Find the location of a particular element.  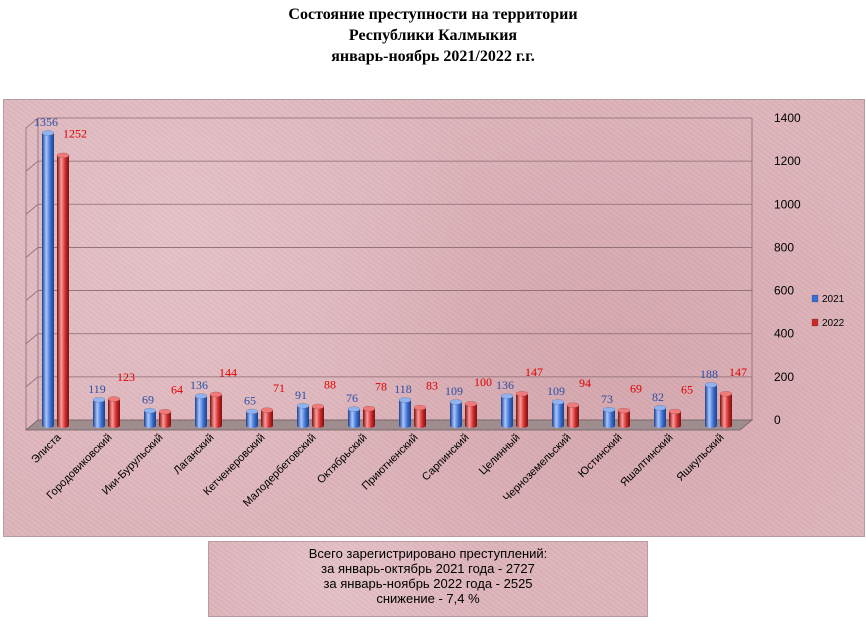

x-tick-label: Элиста is located at coordinates (46, 448).